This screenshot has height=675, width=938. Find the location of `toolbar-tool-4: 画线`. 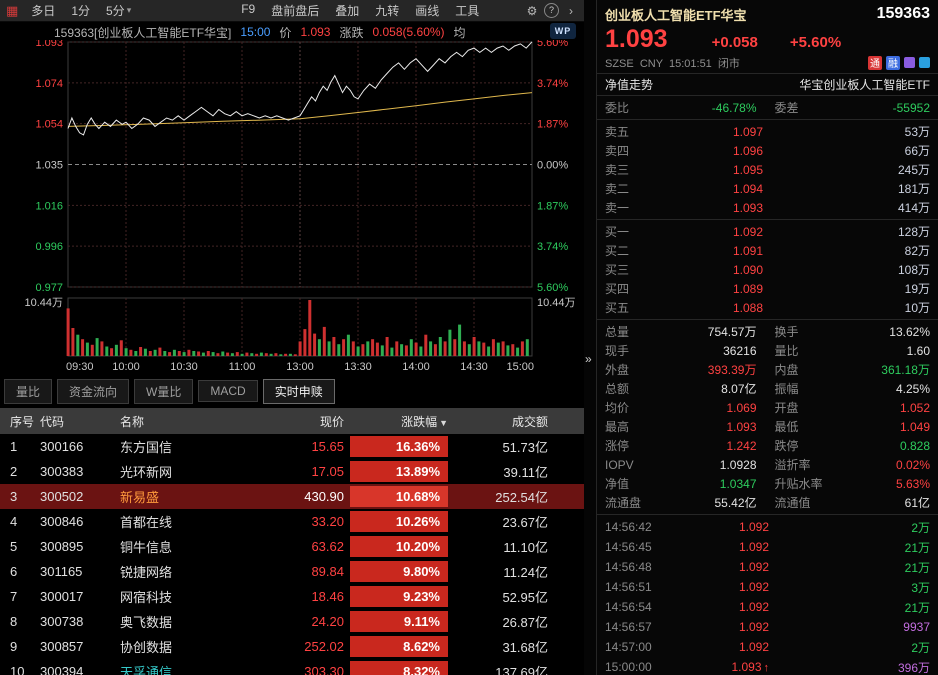

toolbar-tool-4: 画线 is located at coordinates (427, 11).